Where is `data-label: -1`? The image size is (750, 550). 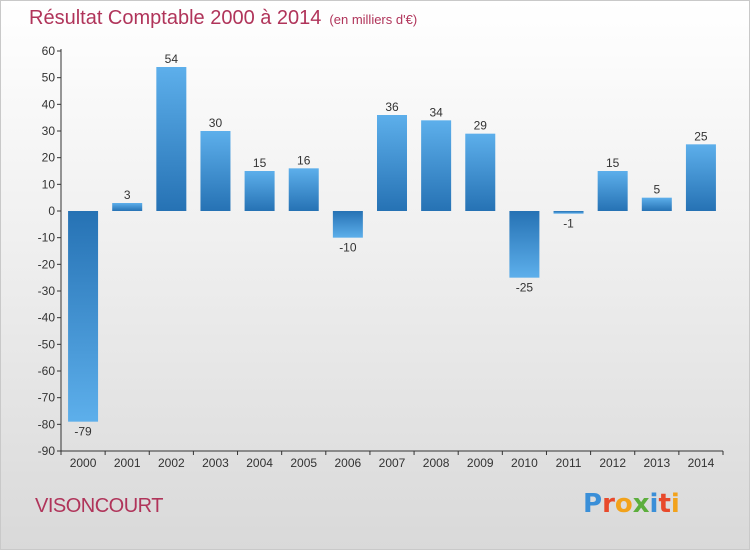
data-label: -1 is located at coordinates (568, 224).